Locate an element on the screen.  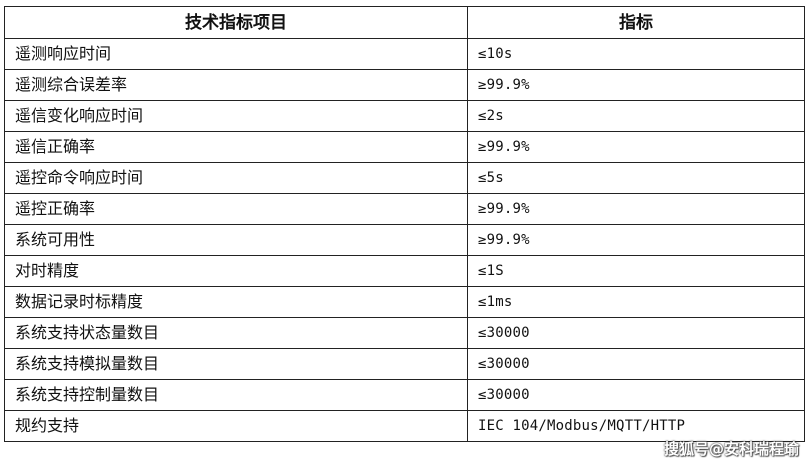
row-item: 系统支持模拟量数目 is located at coordinates (236, 364).